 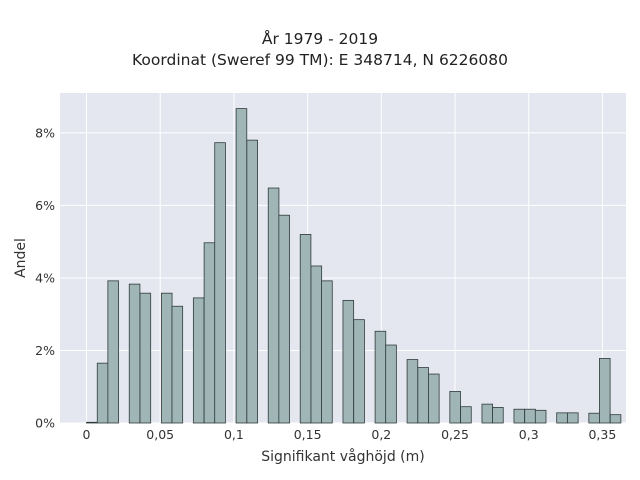 What do you see at coordinates (455, 434) in the screenshot?
I see `x-tick-label: 0,25` at bounding box center [455, 434].